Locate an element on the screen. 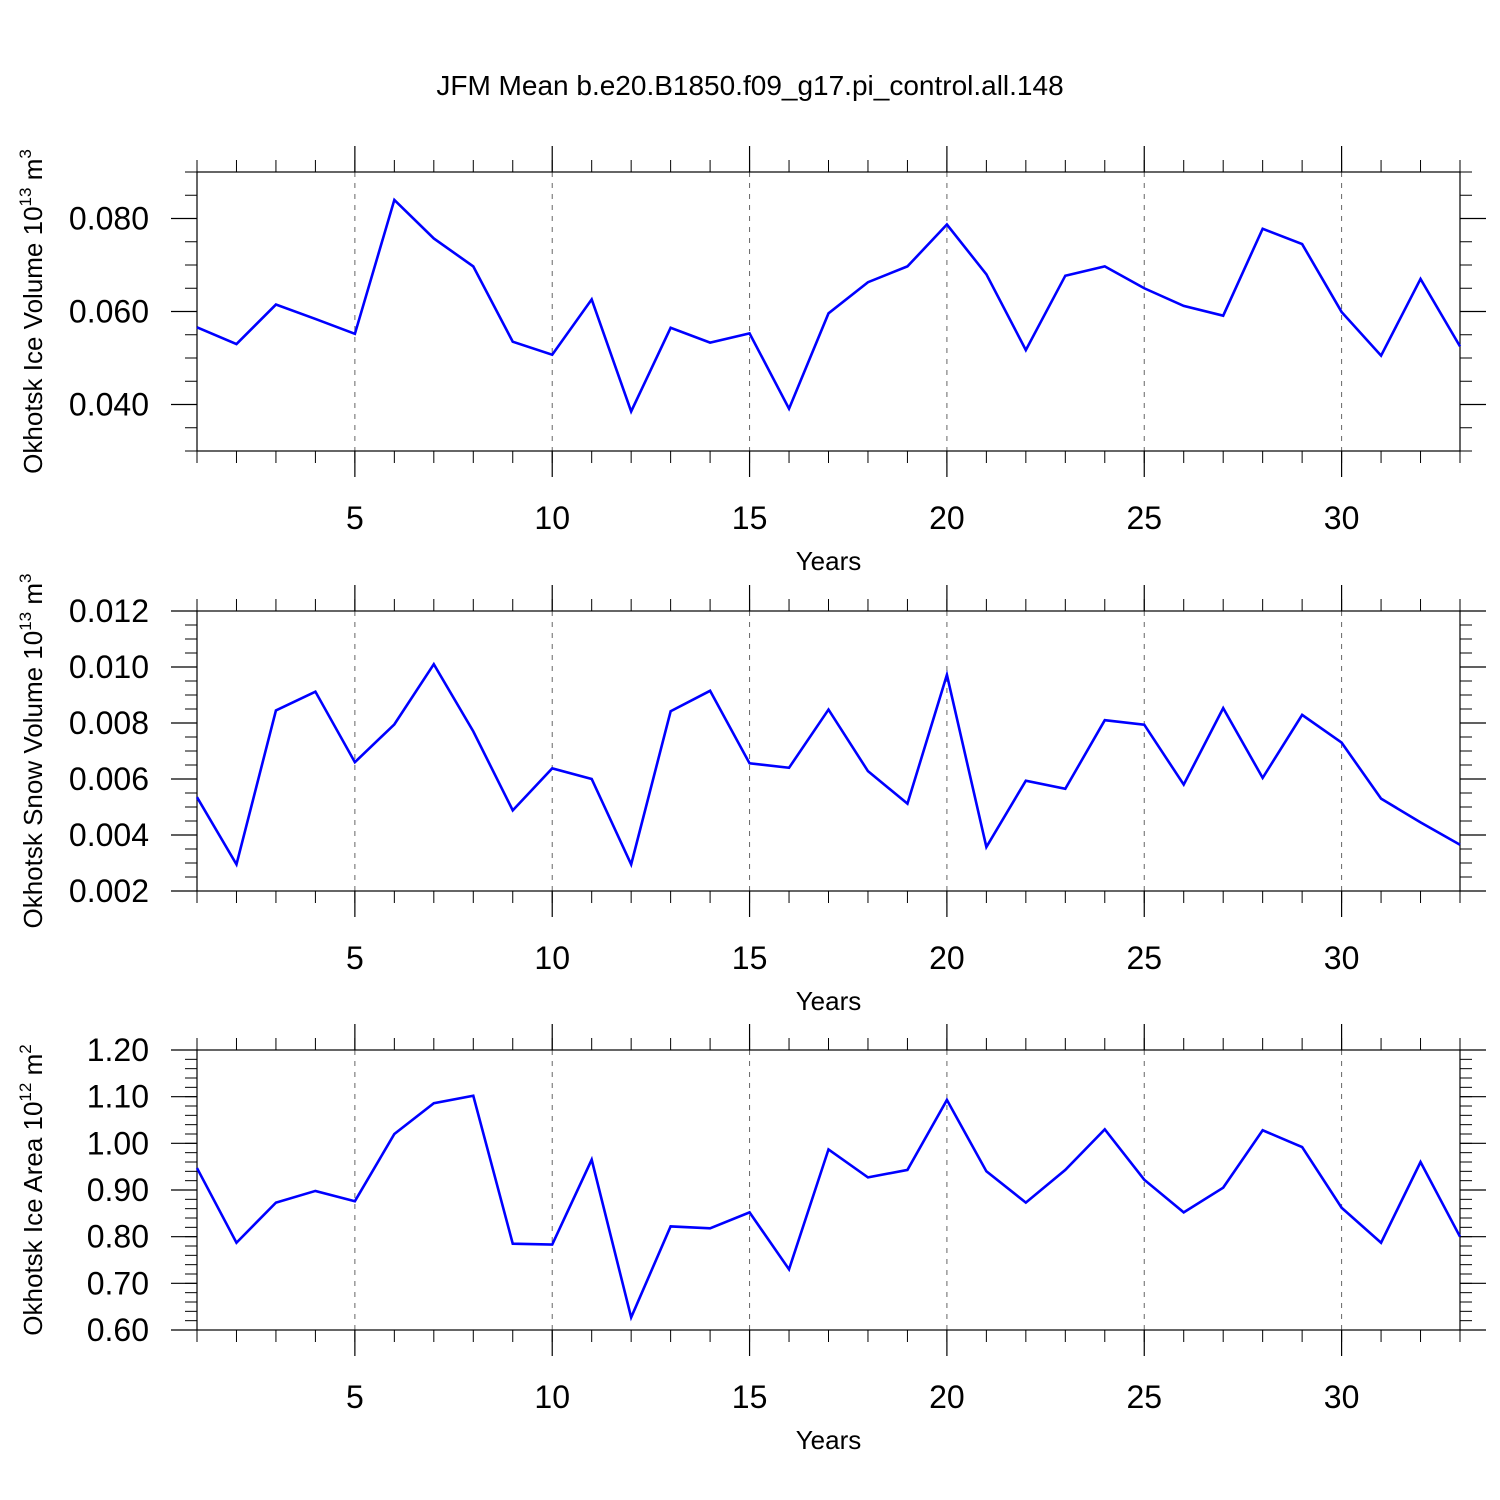 The image size is (1500, 1500). y-tick-label: 1.10 is located at coordinates (118, 1097).